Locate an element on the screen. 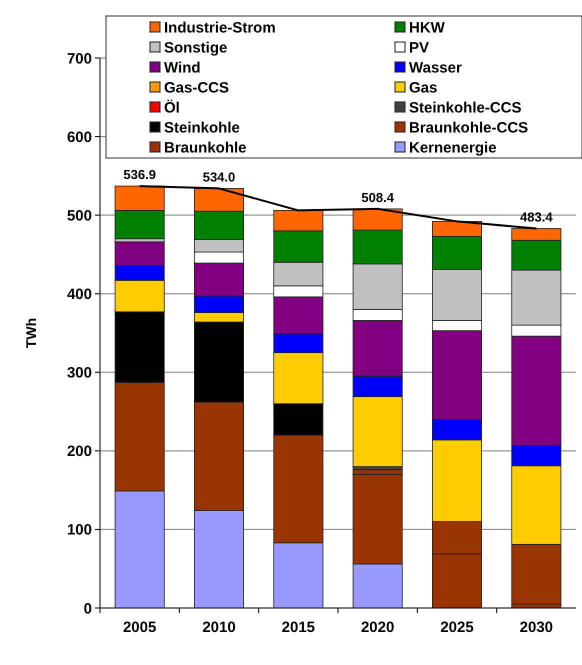 This screenshot has width=582, height=665. legend-label: Gas-CCS is located at coordinates (197, 87).